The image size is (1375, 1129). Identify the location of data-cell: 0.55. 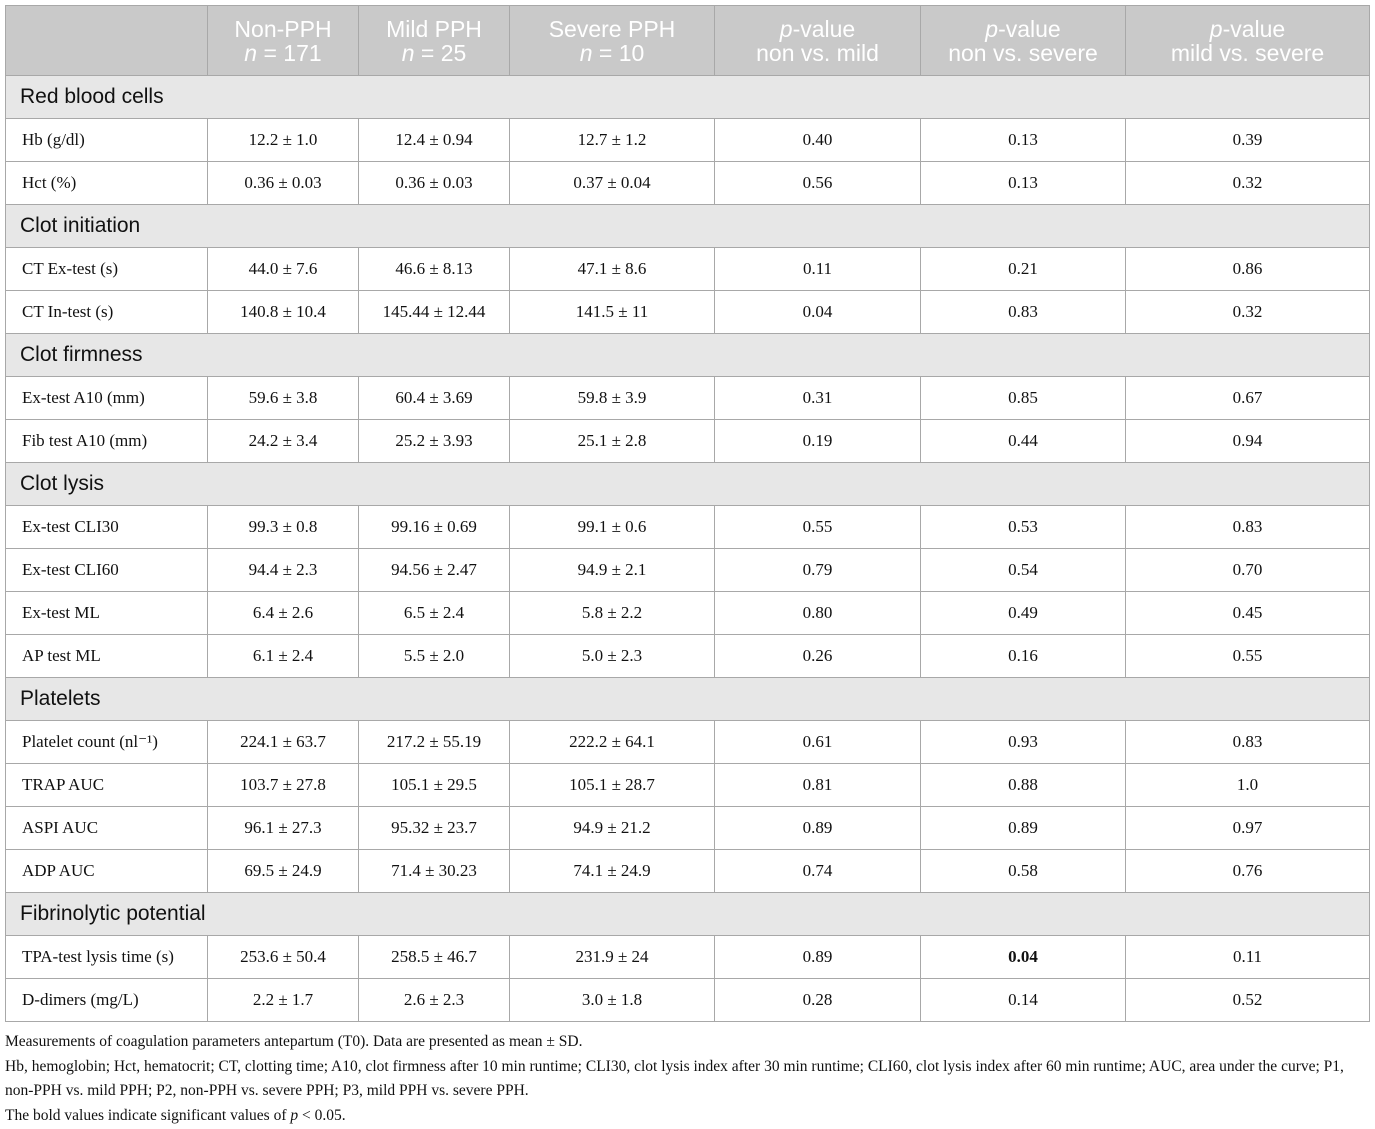
(1247, 656).